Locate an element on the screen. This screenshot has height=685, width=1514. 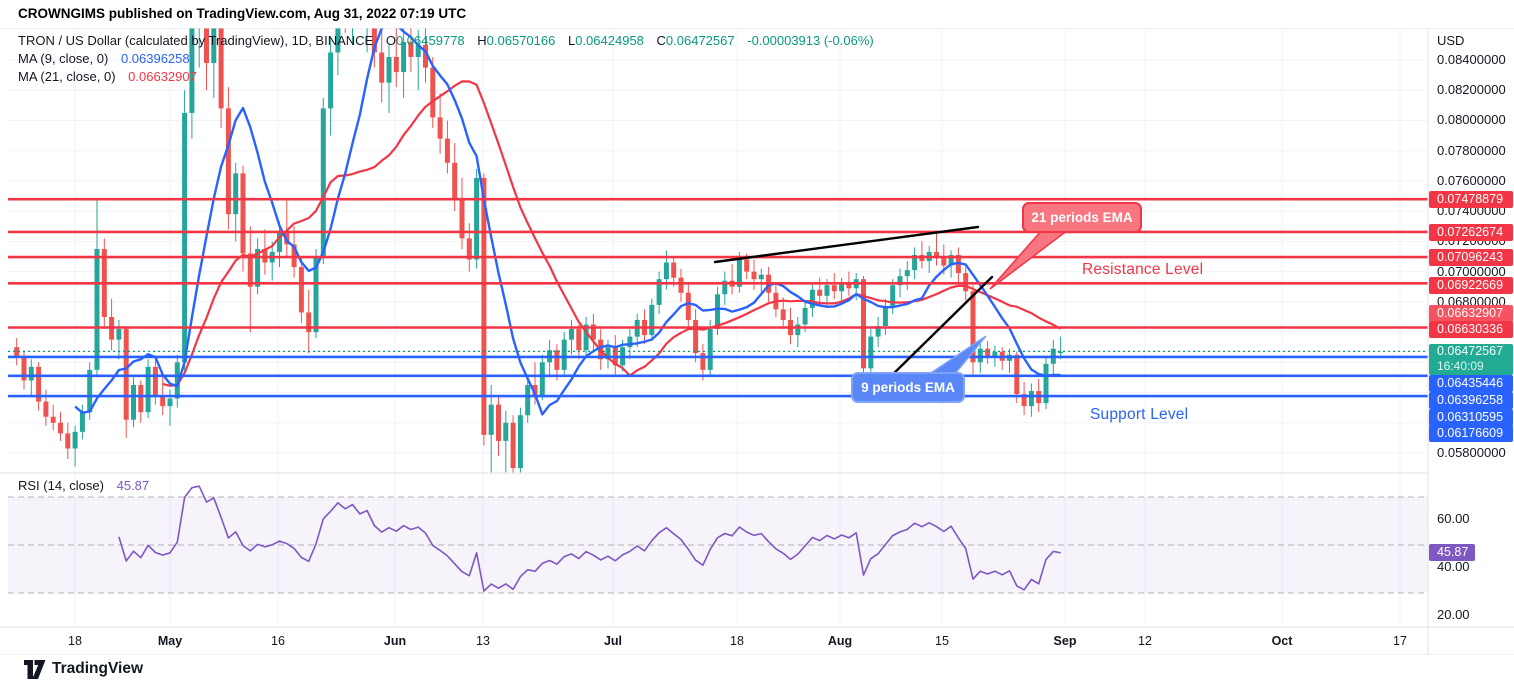
time-axis: 18 May 16 Jun 13 Jul 18 Aug 15 Sep 12 Oct 17 is located at coordinates (714, 641).